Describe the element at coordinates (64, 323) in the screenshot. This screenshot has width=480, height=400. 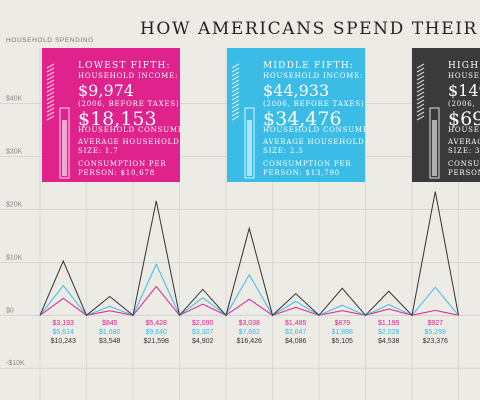
I see `value-label: $3,193` at that location.